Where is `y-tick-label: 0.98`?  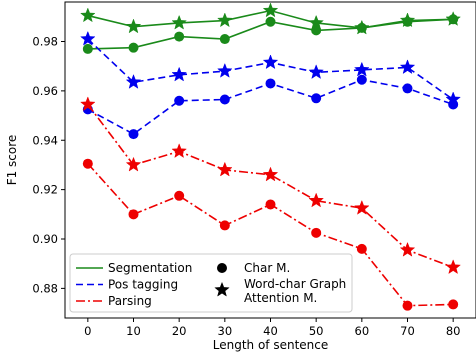 y-tick-label: 0.98 is located at coordinates (45, 42).